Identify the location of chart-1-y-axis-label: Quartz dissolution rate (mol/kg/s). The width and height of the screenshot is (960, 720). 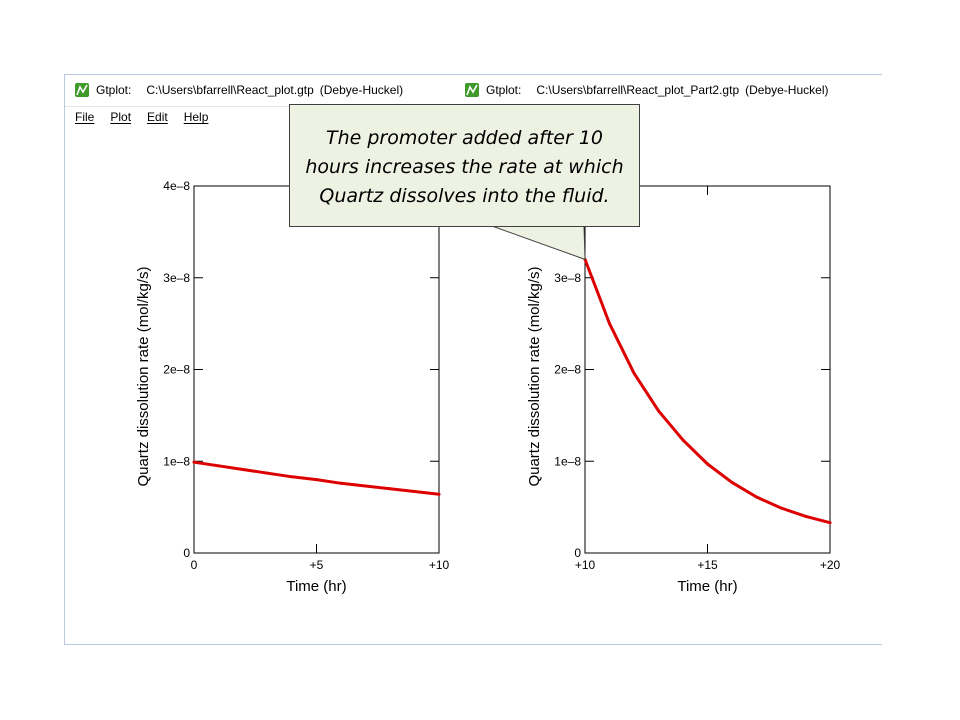
(143, 376).